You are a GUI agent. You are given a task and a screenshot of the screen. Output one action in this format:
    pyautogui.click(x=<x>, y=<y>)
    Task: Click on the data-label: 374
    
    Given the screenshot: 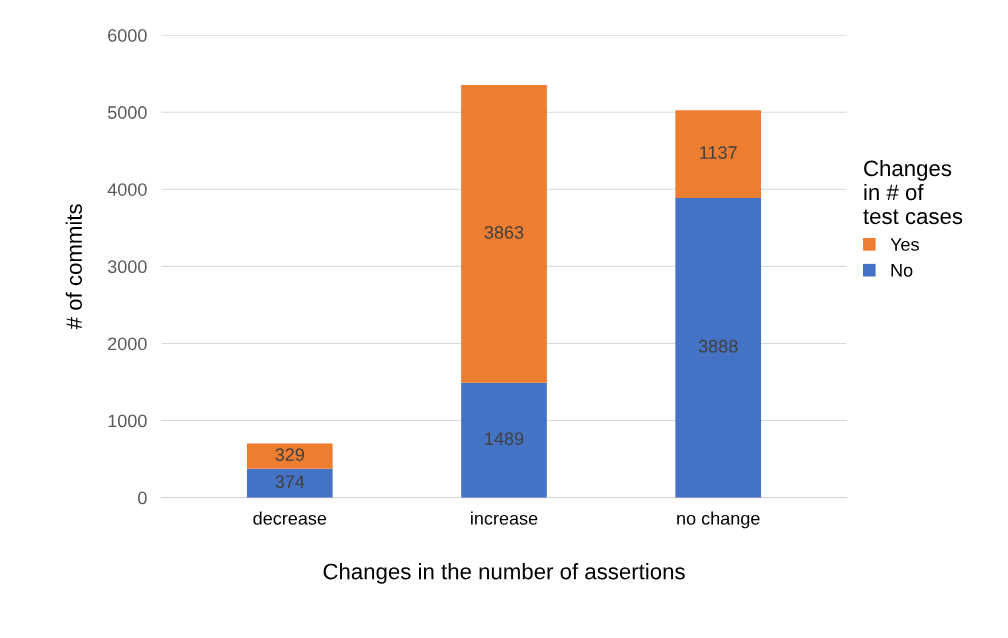 What is the action you would take?
    pyautogui.click(x=290, y=482)
    